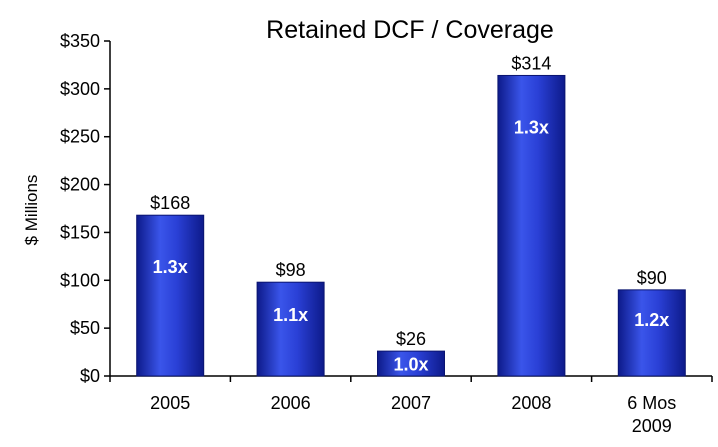 The width and height of the screenshot is (718, 447). Describe the element at coordinates (80, 185) in the screenshot. I see `y-tick-label: $200` at that location.